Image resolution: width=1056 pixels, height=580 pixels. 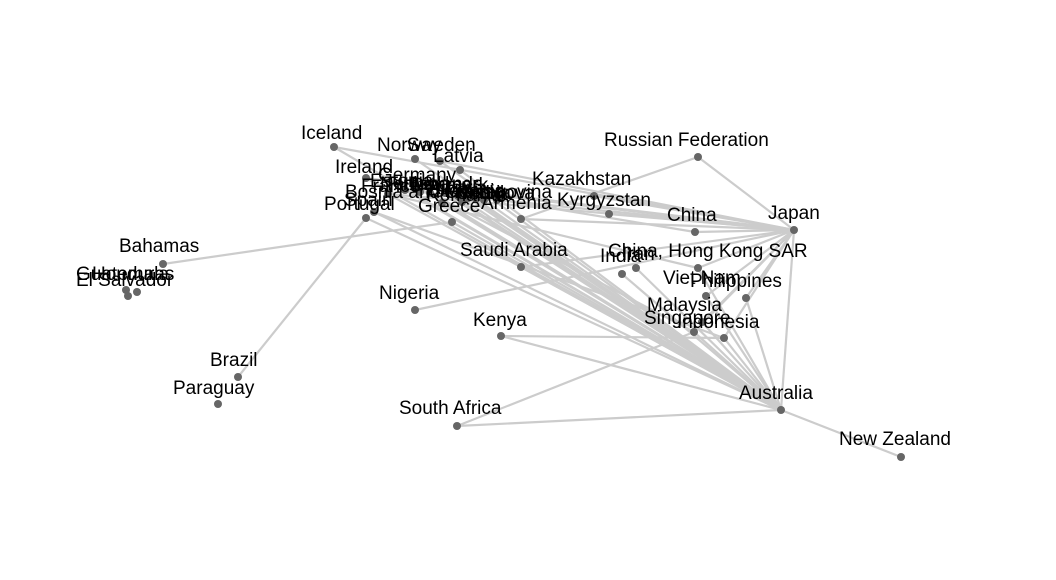 What do you see at coordinates (702, 278) in the screenshot?
I see `node-label-vietnam: Viet Nam` at bounding box center [702, 278].